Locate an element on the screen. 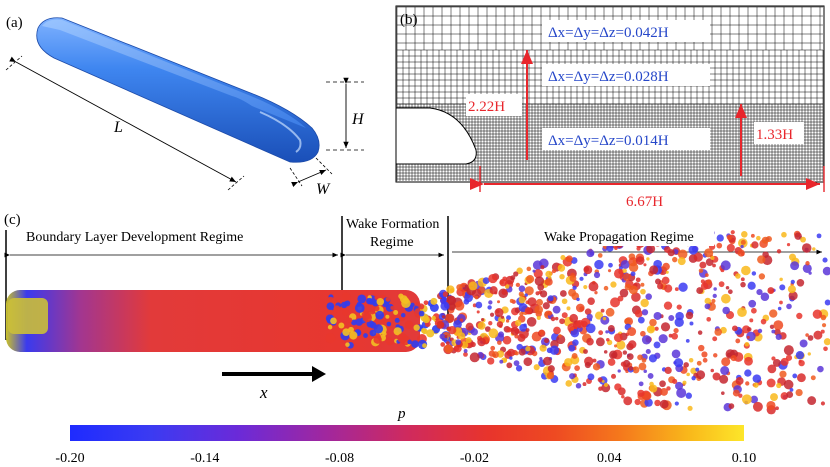 The width and height of the screenshot is (830, 467). spacing-coarse: Δx=Δy=Δz=0.042H is located at coordinates (608, 33).